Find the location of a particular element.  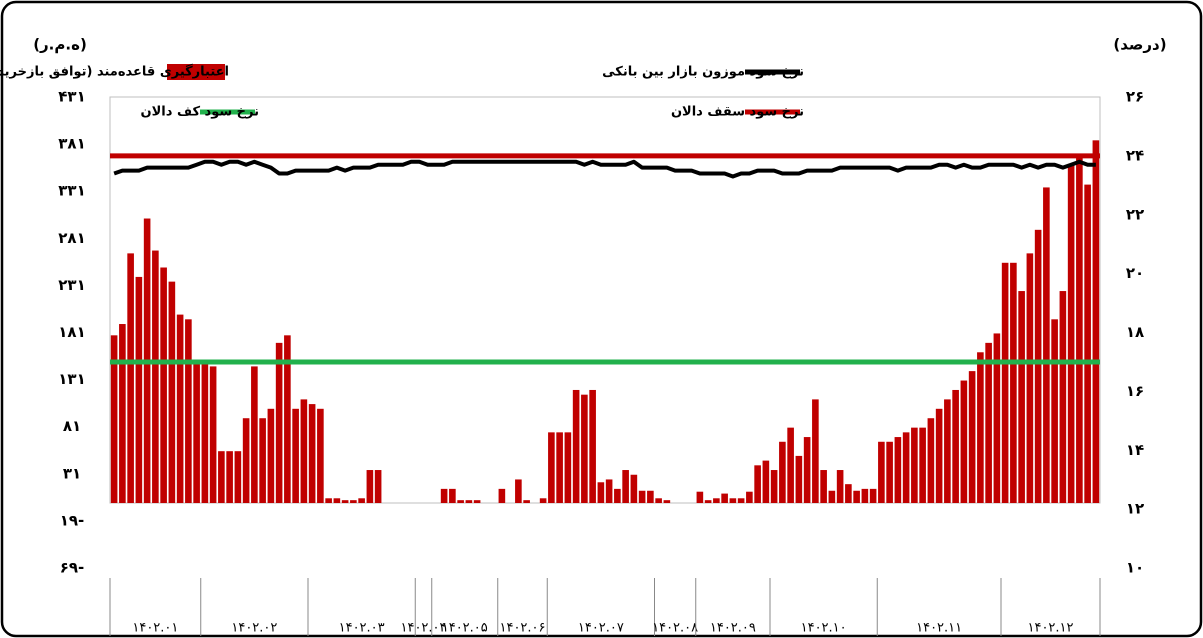

y-tick-label: ۶۹- is located at coordinates (72, 568).